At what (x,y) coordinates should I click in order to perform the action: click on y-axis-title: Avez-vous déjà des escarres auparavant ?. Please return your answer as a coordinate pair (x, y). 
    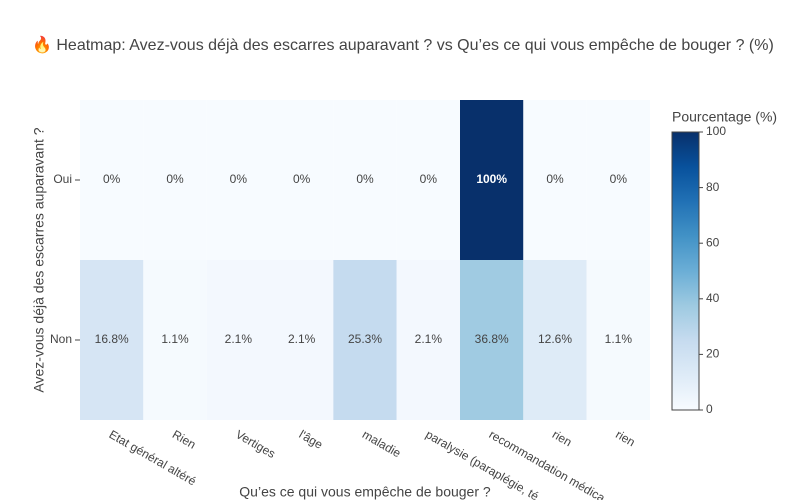
    Looking at the image, I should click on (39, 259).